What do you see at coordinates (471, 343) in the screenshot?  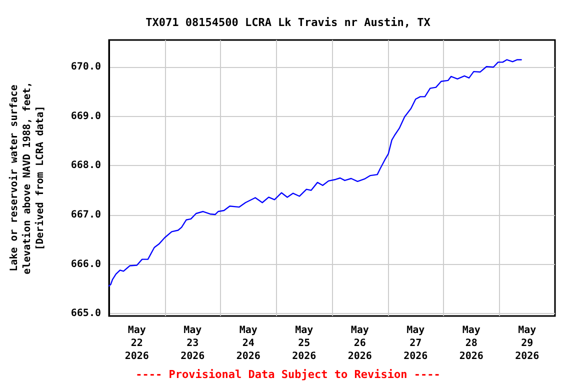 I see `x-tick-label: May 28 2026` at bounding box center [471, 343].